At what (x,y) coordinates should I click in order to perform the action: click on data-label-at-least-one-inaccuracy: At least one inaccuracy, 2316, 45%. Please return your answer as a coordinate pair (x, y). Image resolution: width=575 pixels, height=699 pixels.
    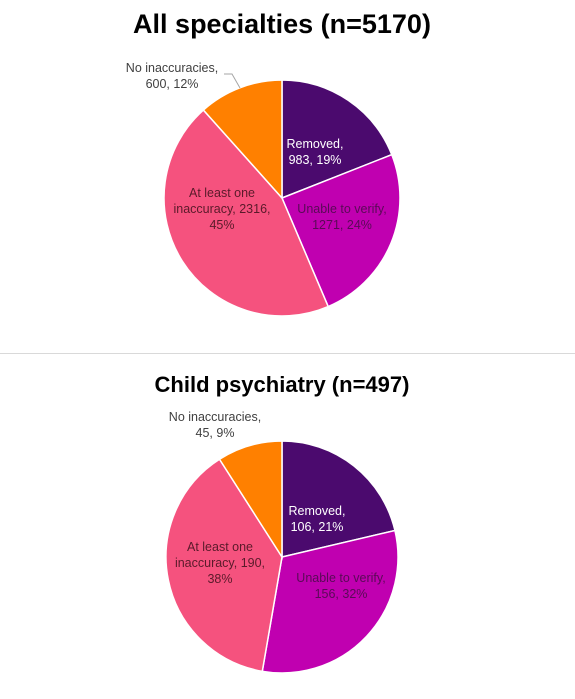
    Looking at the image, I should click on (221, 209).